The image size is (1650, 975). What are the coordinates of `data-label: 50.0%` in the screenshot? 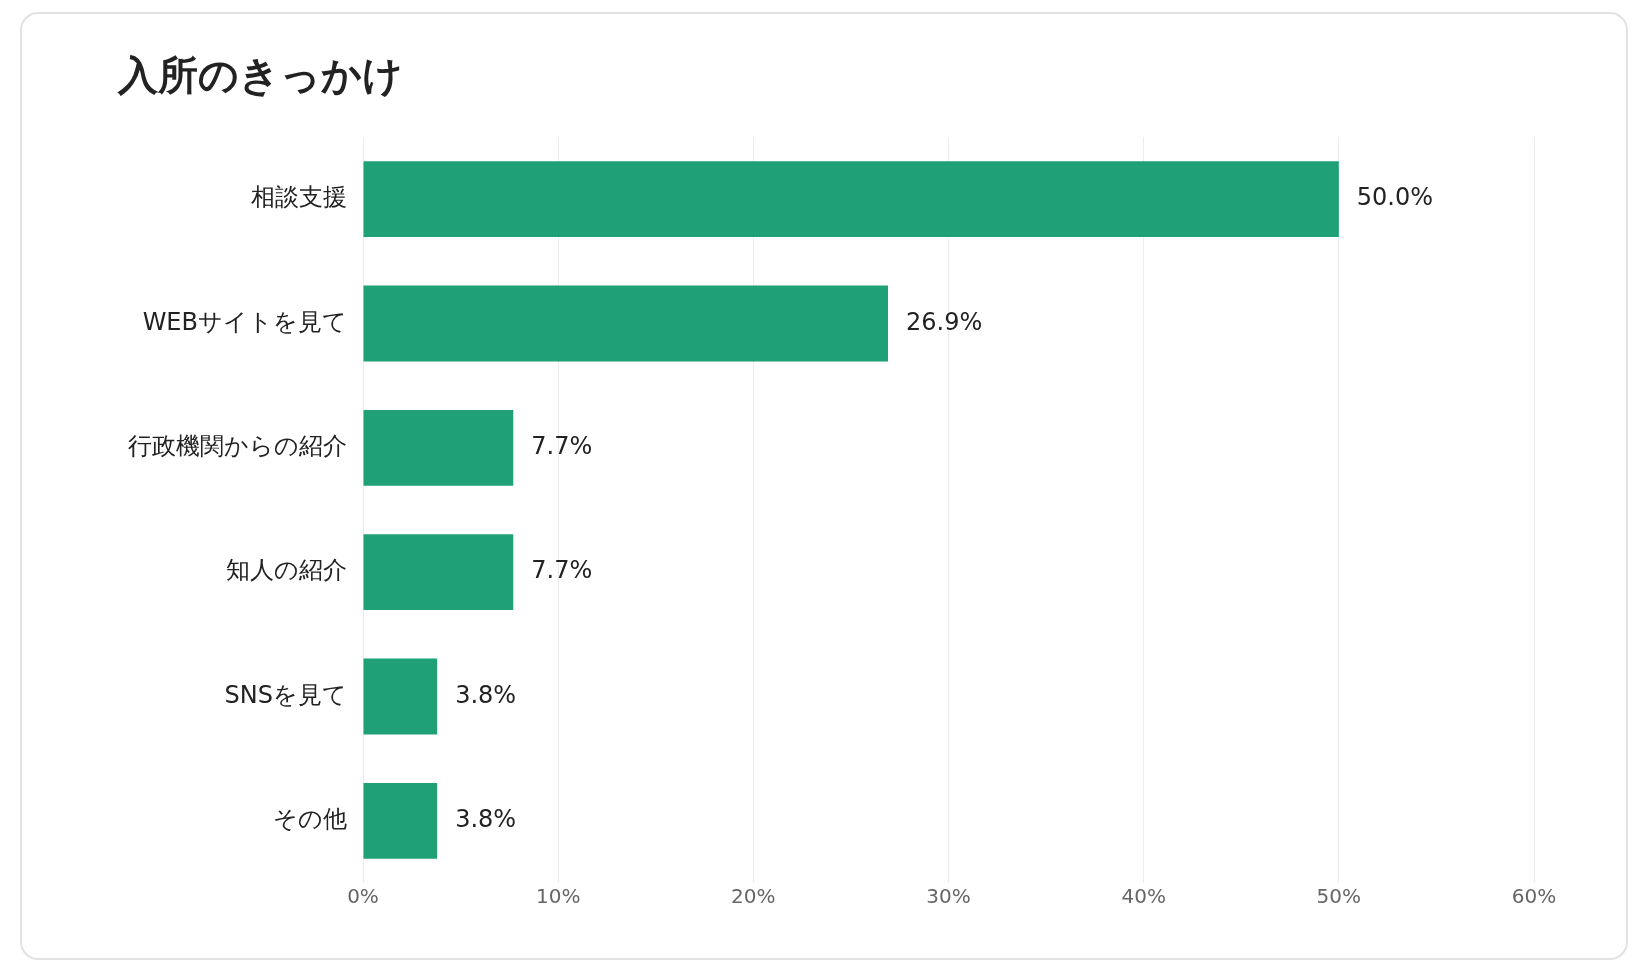 It's located at (1395, 197).